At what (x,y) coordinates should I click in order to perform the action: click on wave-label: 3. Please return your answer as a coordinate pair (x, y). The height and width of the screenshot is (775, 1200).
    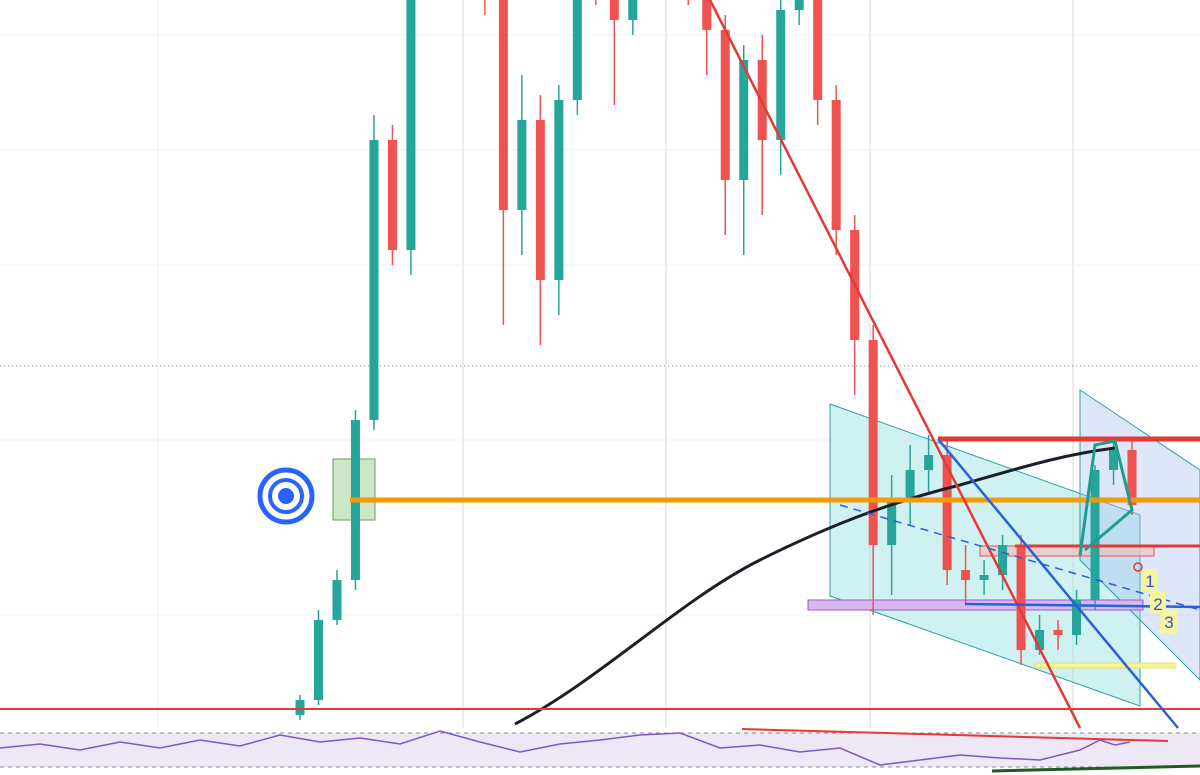
    Looking at the image, I should click on (1168, 622).